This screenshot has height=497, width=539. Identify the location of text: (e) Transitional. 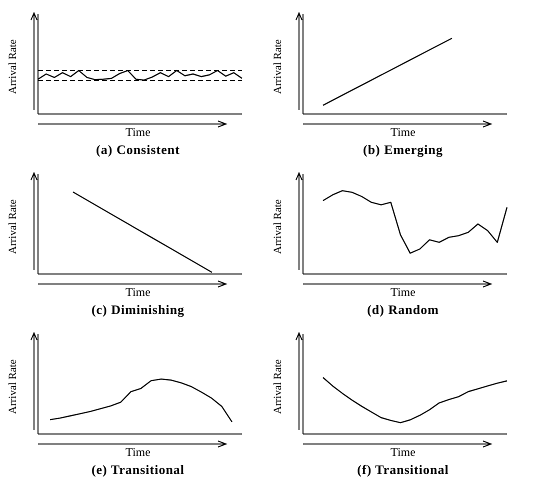
(138, 470).